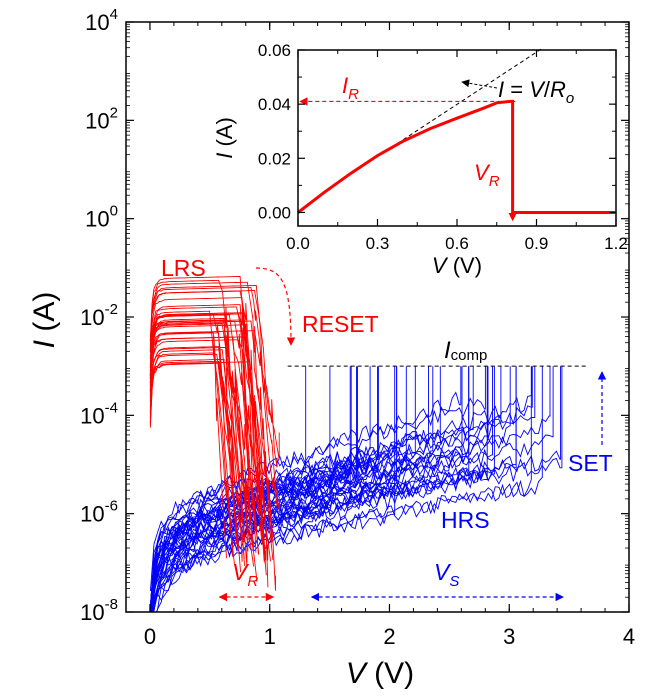 The height and width of the screenshot is (697, 660). Describe the element at coordinates (457, 265) in the screenshot. I see `inset-x-axis-label: V (V)` at that location.